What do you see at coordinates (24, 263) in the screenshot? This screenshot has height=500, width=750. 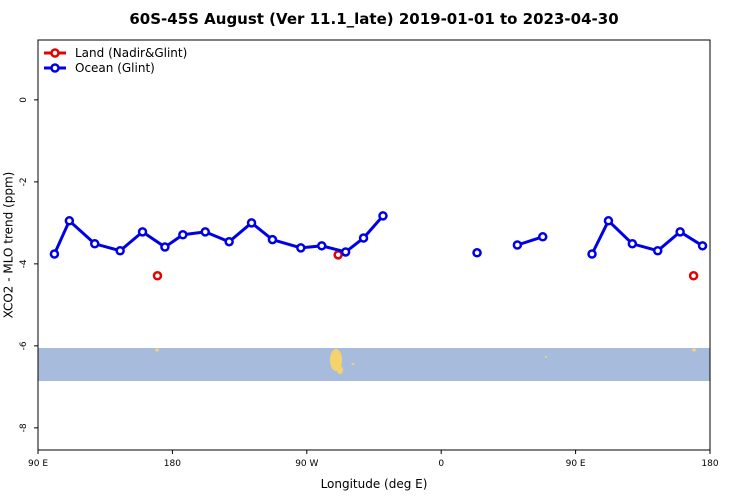 I see `y-tick-label: -4` at bounding box center [24, 263].